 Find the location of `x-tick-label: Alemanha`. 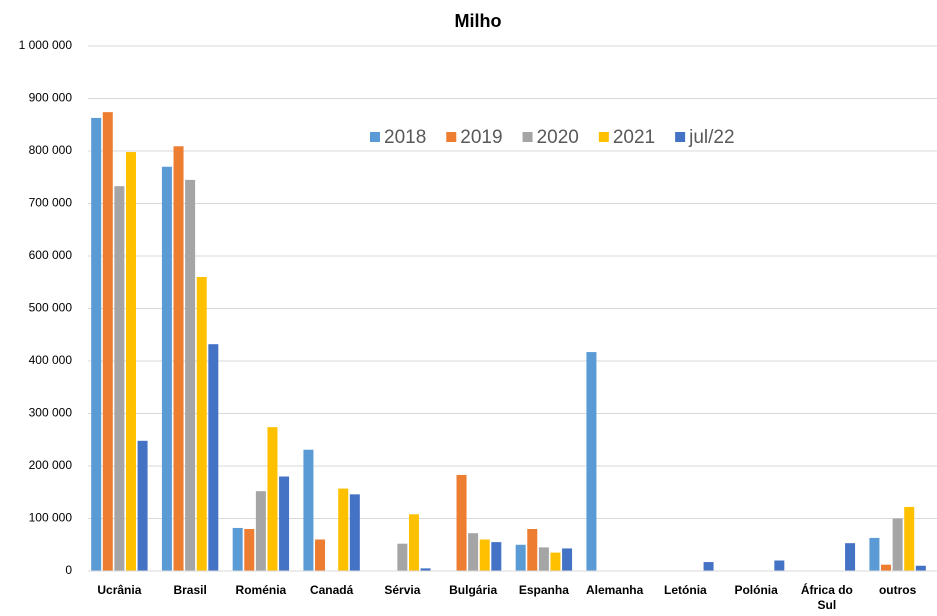

x-tick-label: Alemanha is located at coordinates (614, 590).